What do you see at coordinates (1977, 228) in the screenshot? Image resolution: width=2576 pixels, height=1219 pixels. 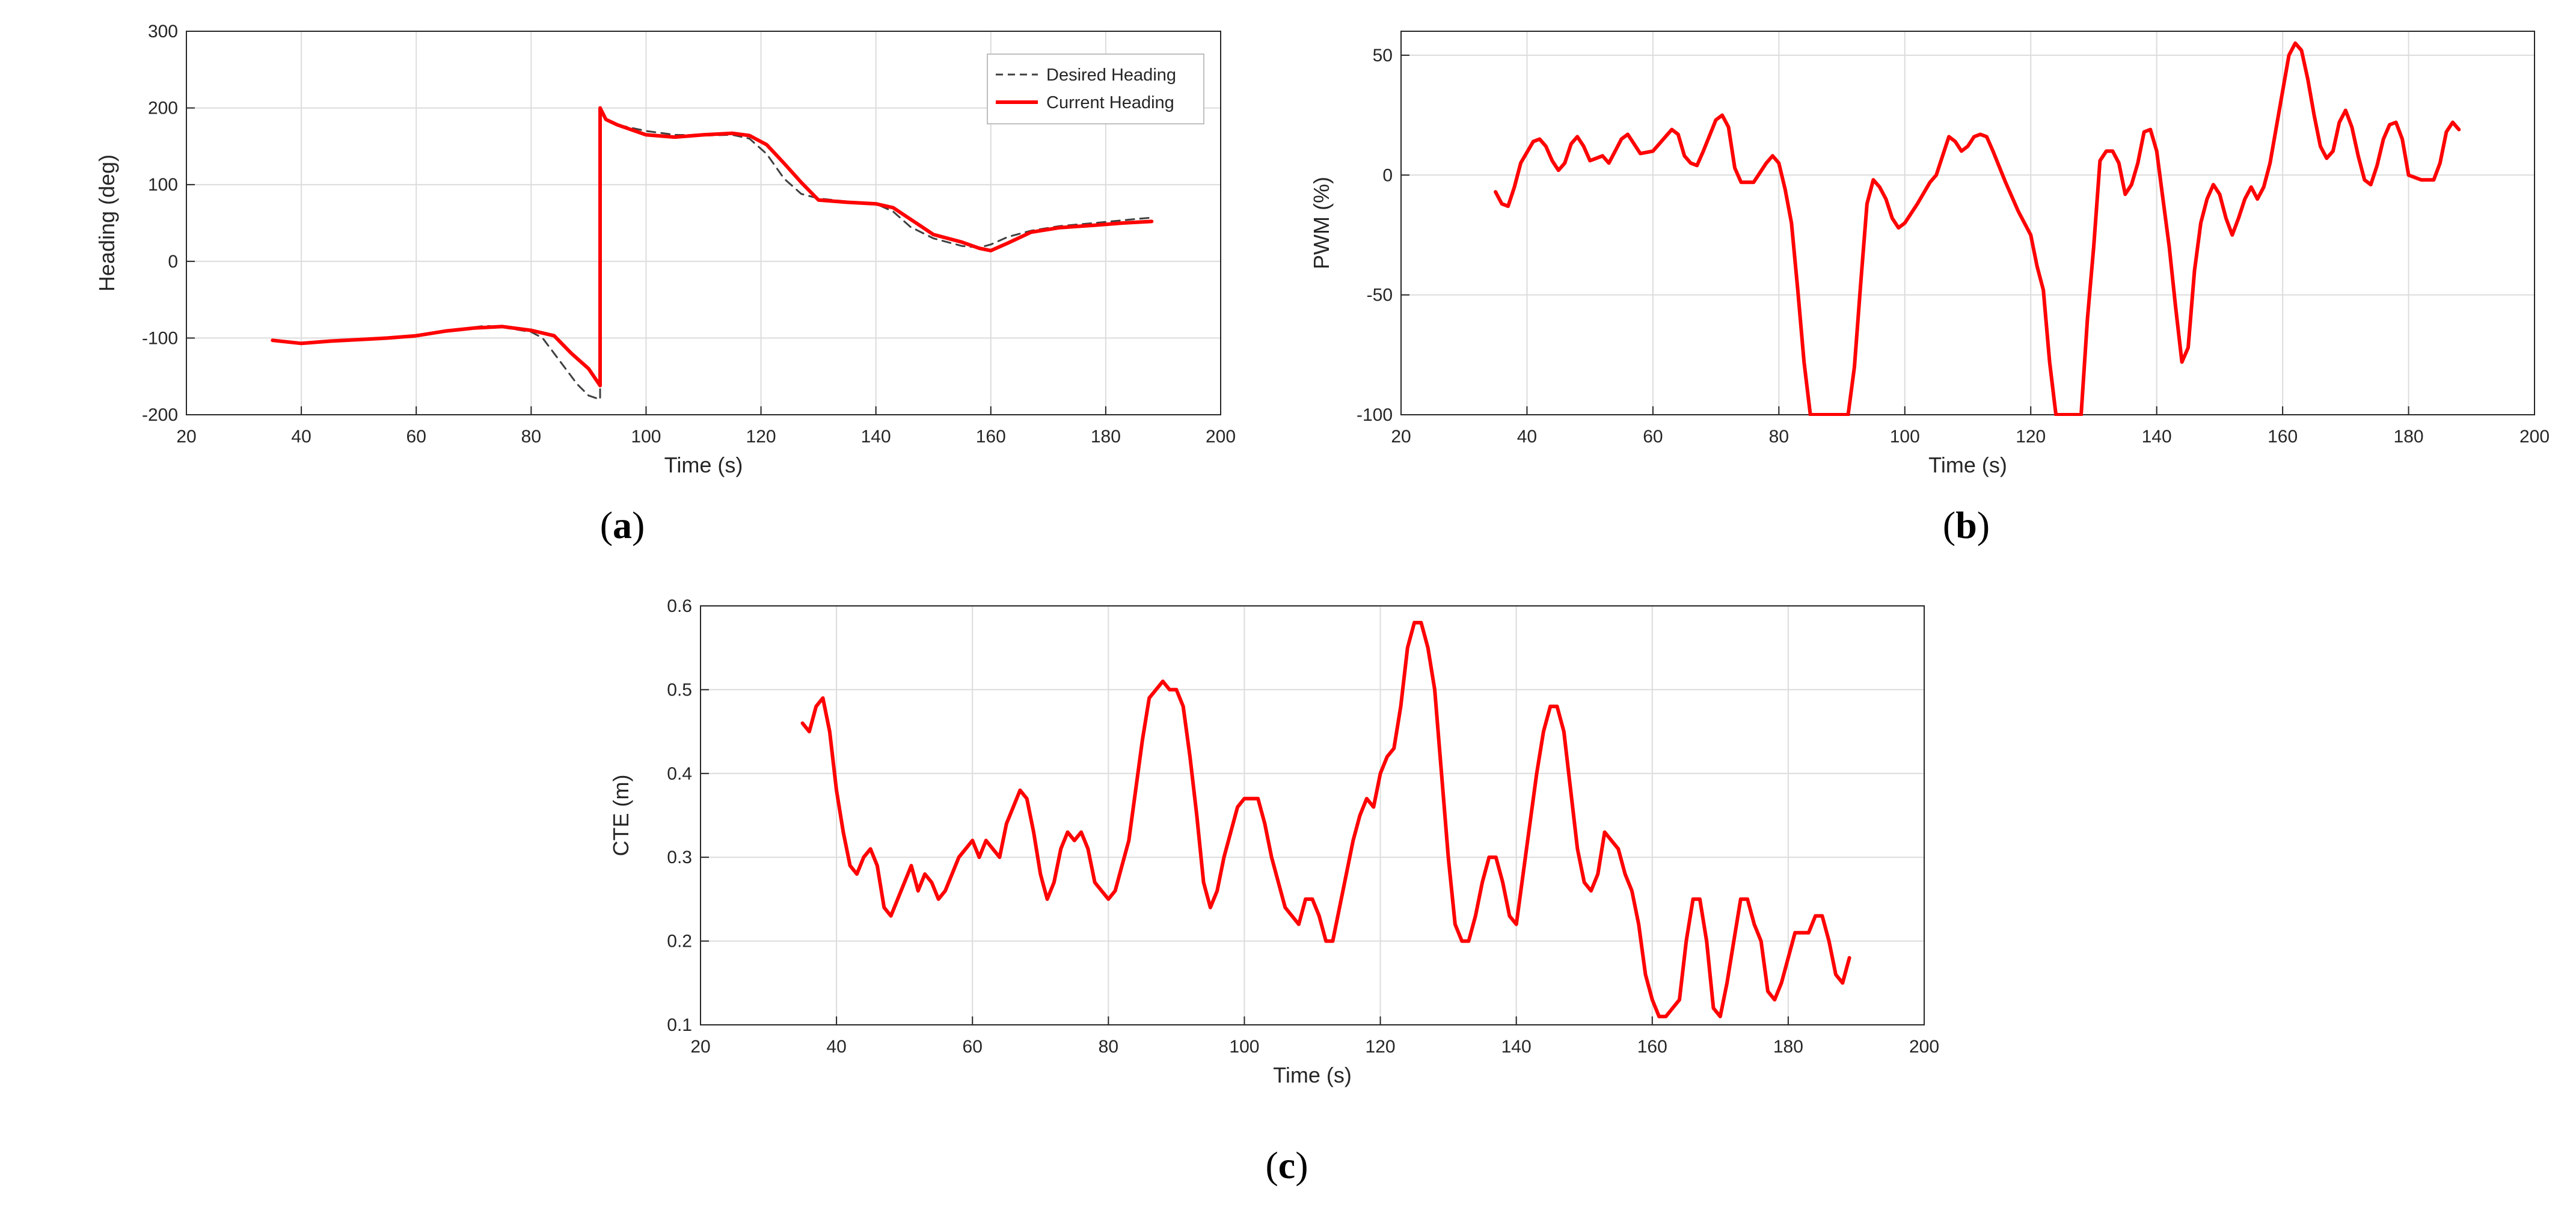 I see `series-line-b` at bounding box center [1977, 228].